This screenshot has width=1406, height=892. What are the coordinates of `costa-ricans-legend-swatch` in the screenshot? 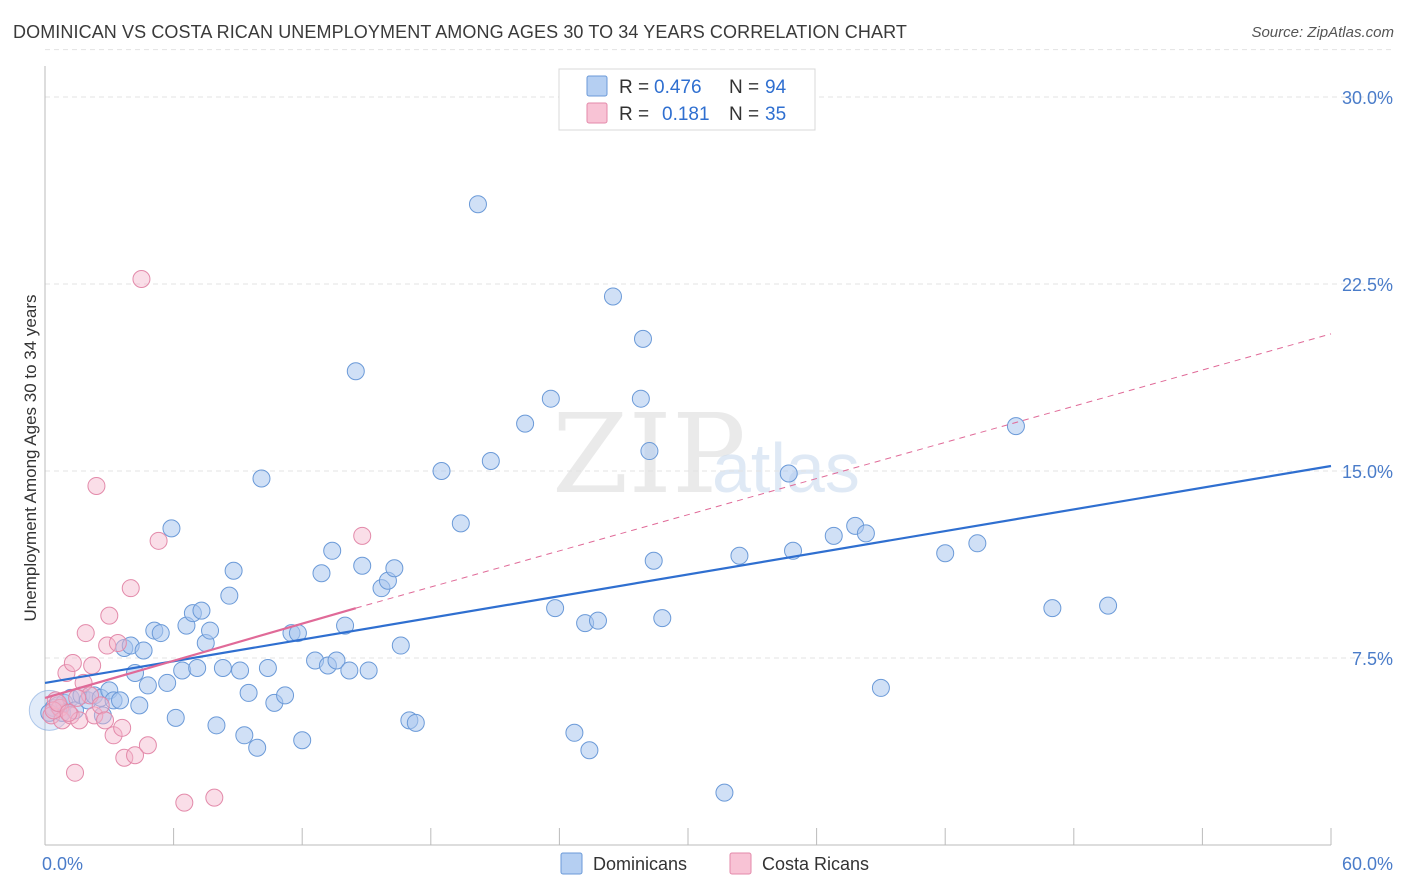 It's located at (740, 863).